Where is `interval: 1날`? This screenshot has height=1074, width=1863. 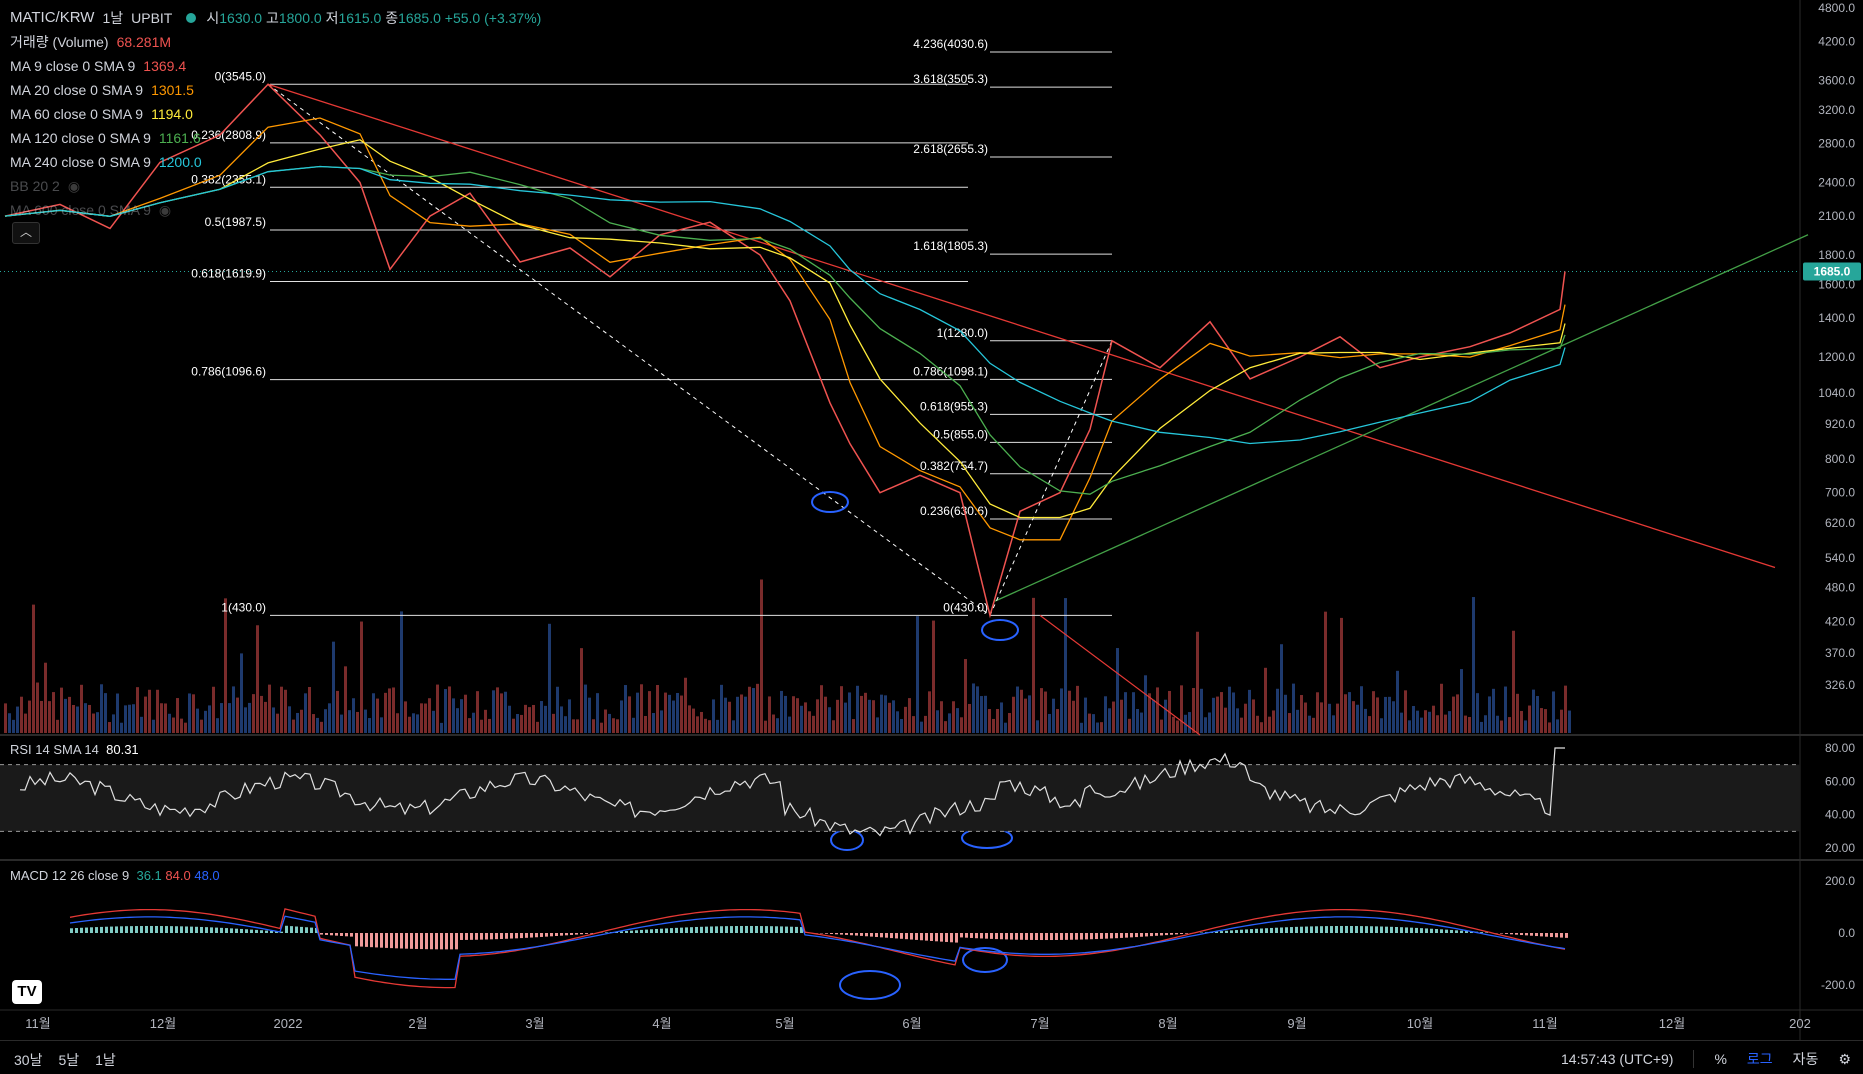
interval: 1날 is located at coordinates (112, 18).